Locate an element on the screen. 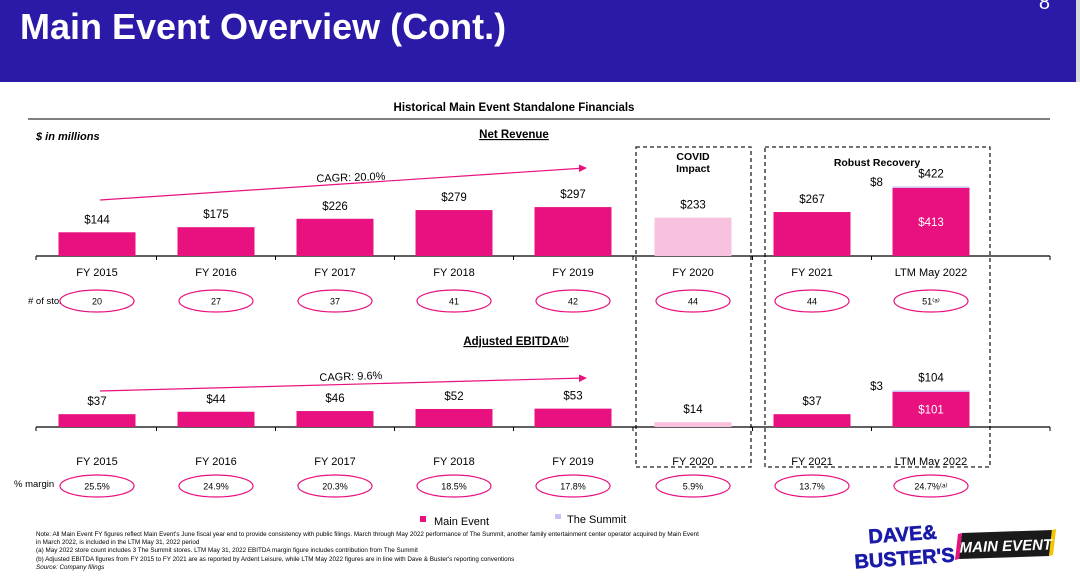 The height and width of the screenshot is (582, 1080). bar-value-label: $226 is located at coordinates (335, 207).